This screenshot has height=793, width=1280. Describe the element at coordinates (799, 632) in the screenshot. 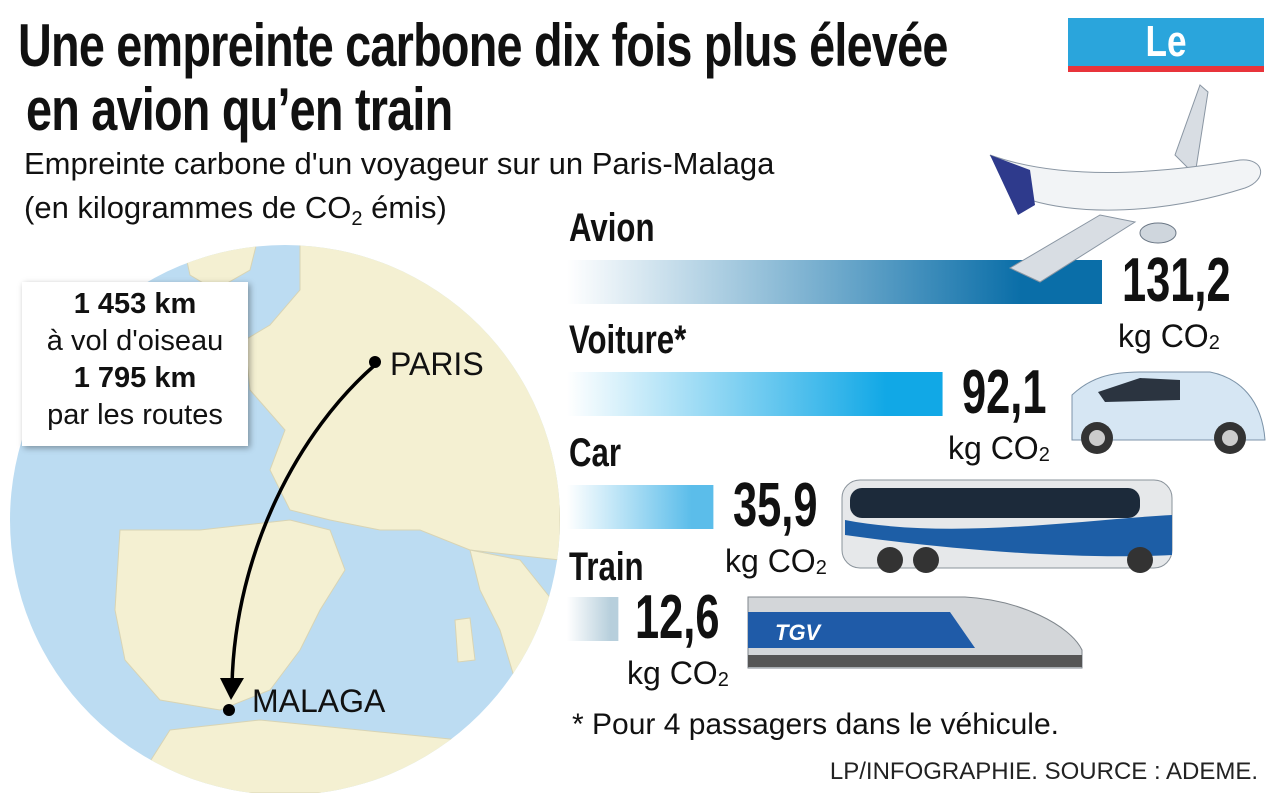

I see `tgv-label: TGV` at that location.